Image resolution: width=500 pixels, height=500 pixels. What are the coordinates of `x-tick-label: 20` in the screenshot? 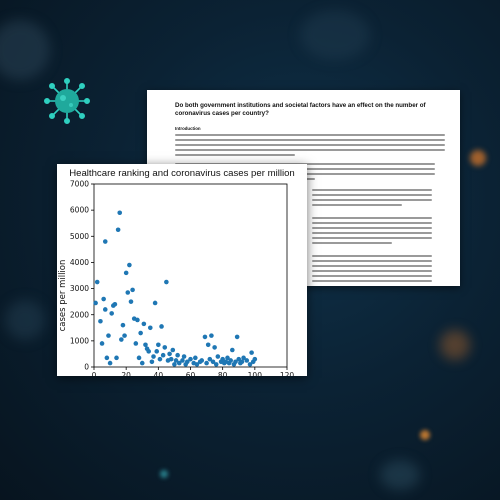 It's located at (126, 373).